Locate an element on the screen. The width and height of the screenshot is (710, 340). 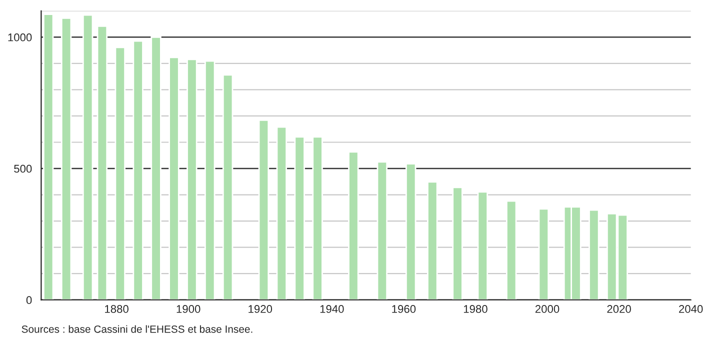
y-tick-label: 0 is located at coordinates (29, 300).